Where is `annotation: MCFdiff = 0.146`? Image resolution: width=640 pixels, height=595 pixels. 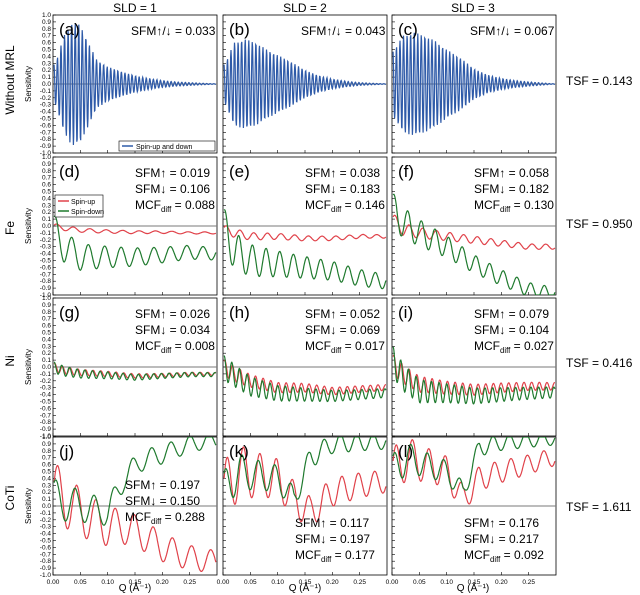 annotation: MCFdiff = 0.146 is located at coordinates (345, 206).